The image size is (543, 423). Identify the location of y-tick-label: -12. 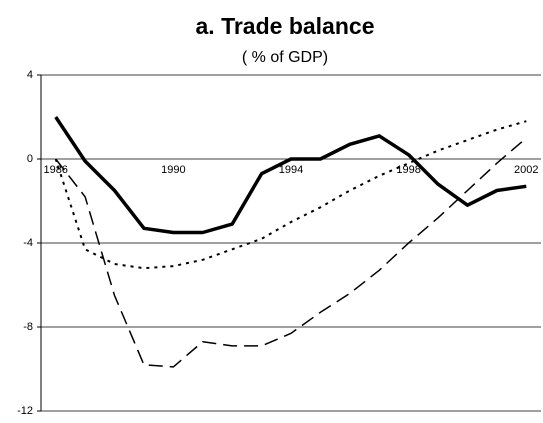
(25, 411).